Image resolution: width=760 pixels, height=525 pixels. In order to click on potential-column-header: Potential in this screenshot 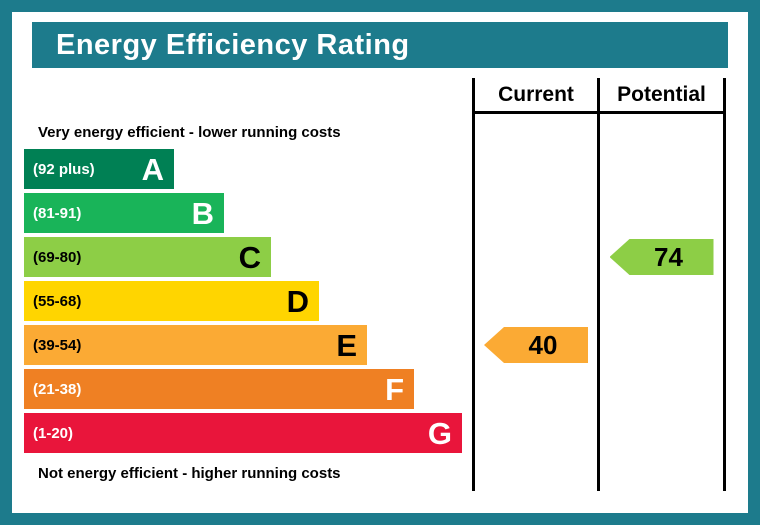, I will do `click(661, 96)`.